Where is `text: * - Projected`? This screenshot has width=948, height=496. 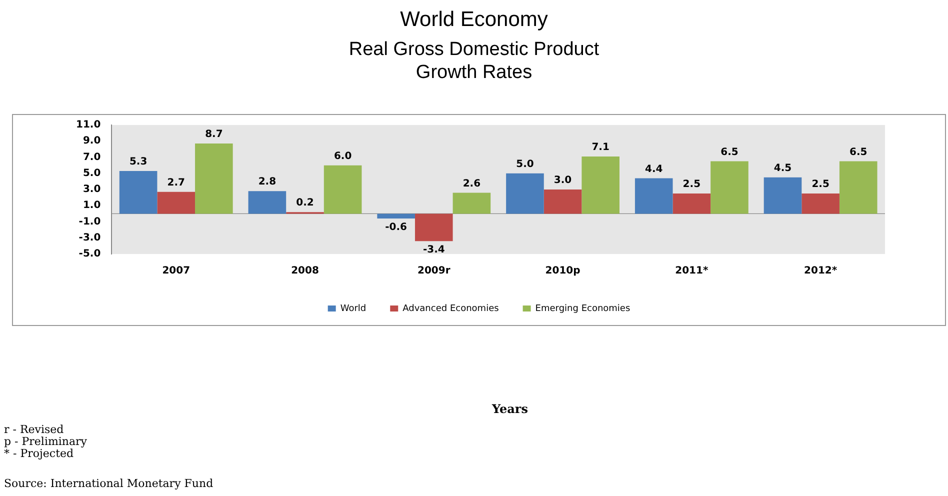 text: * - Projected is located at coordinates (39, 453).